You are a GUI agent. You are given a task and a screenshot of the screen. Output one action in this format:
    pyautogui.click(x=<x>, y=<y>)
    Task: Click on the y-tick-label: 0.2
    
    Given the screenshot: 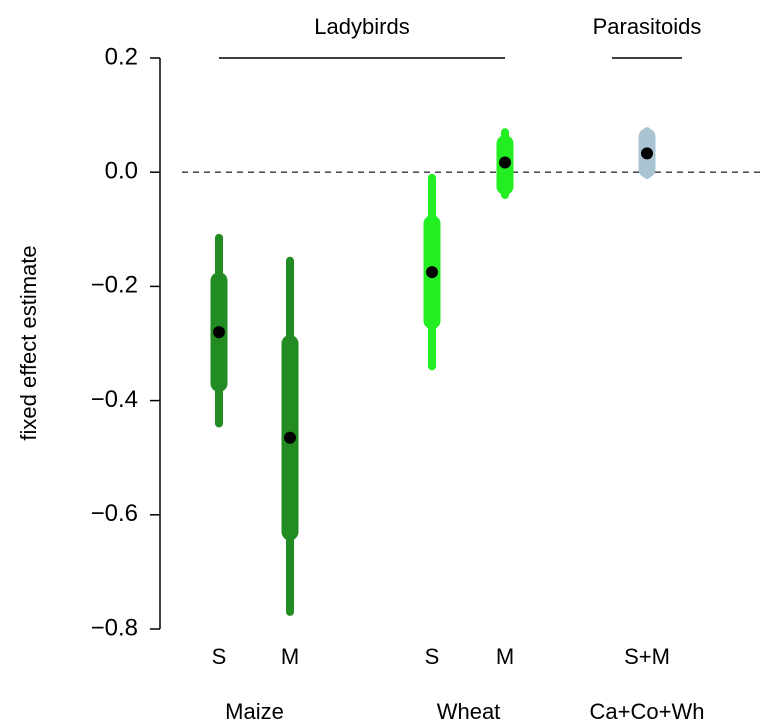 What is the action you would take?
    pyautogui.click(x=121, y=56)
    